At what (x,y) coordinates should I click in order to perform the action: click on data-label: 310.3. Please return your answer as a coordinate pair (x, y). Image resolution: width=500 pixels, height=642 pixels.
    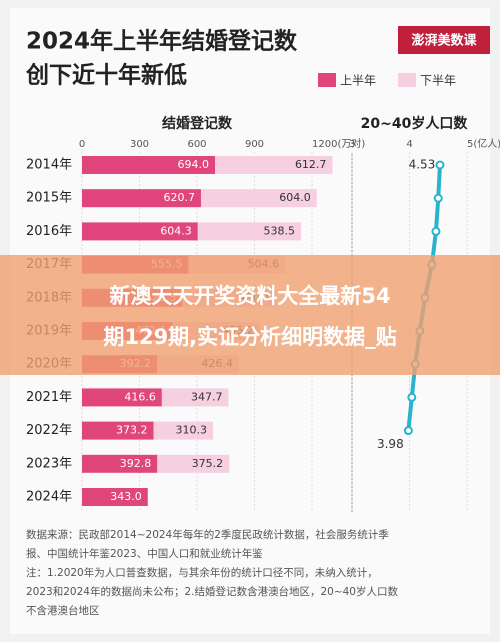
    Looking at the image, I should click on (192, 430).